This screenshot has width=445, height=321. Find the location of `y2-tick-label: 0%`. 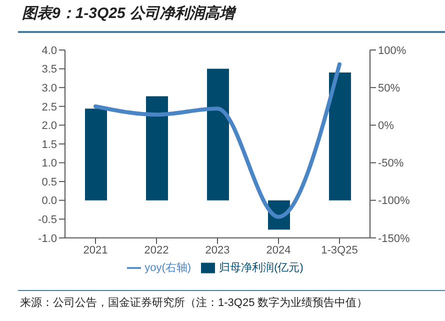

y2-tick-label: 0% is located at coordinates (386, 126).